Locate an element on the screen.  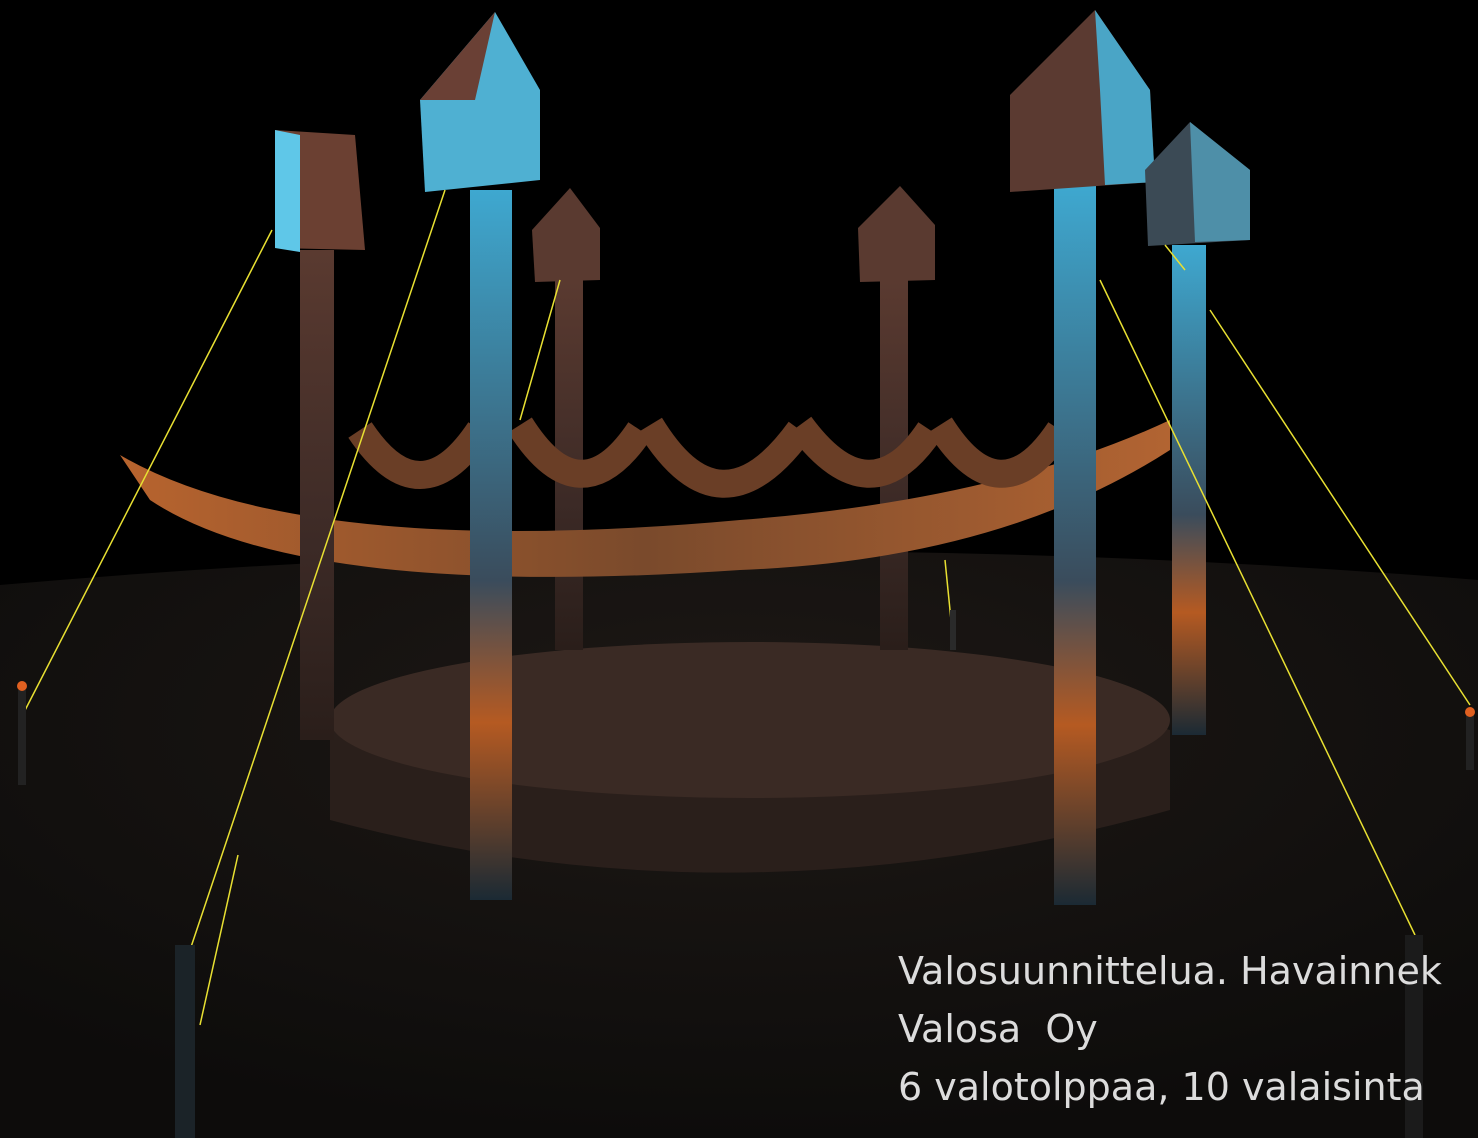
arches is located at coordinates (710, 457).